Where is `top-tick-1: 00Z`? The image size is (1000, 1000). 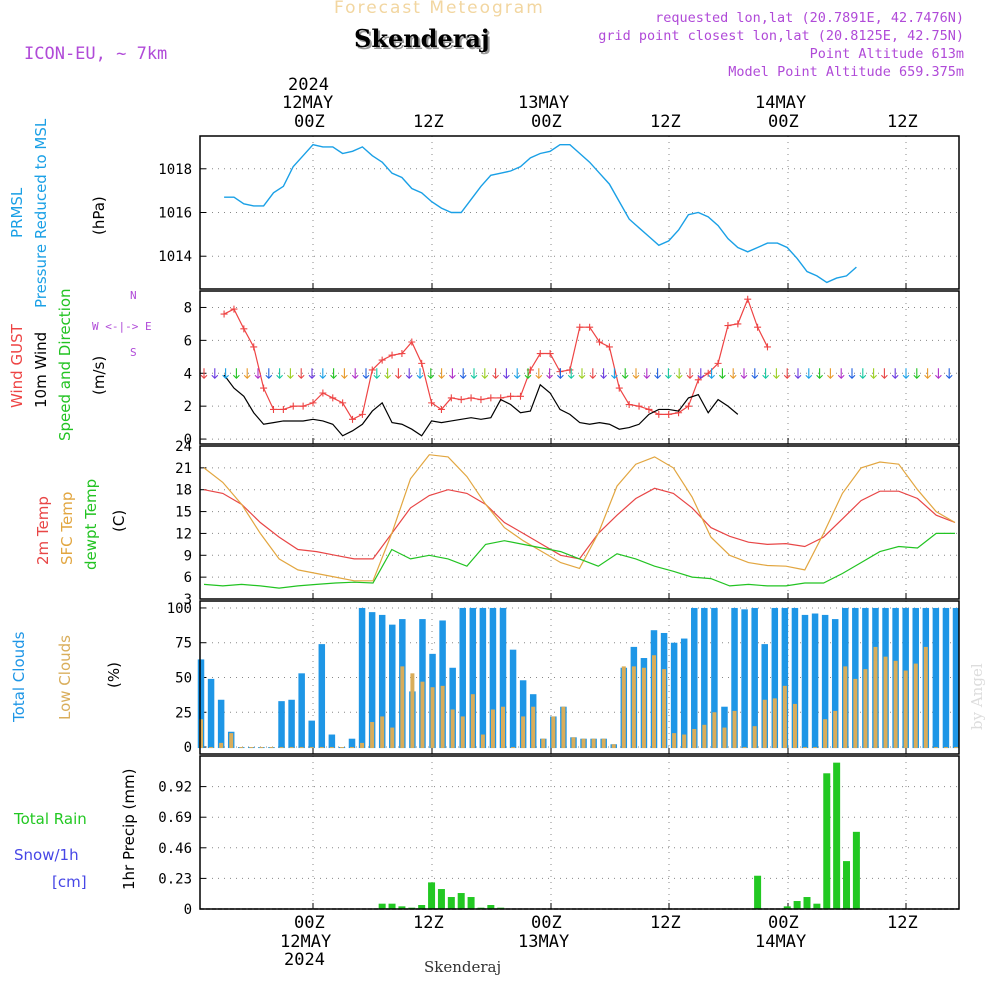
top-tick-1: 00Z is located at coordinates (309, 122).